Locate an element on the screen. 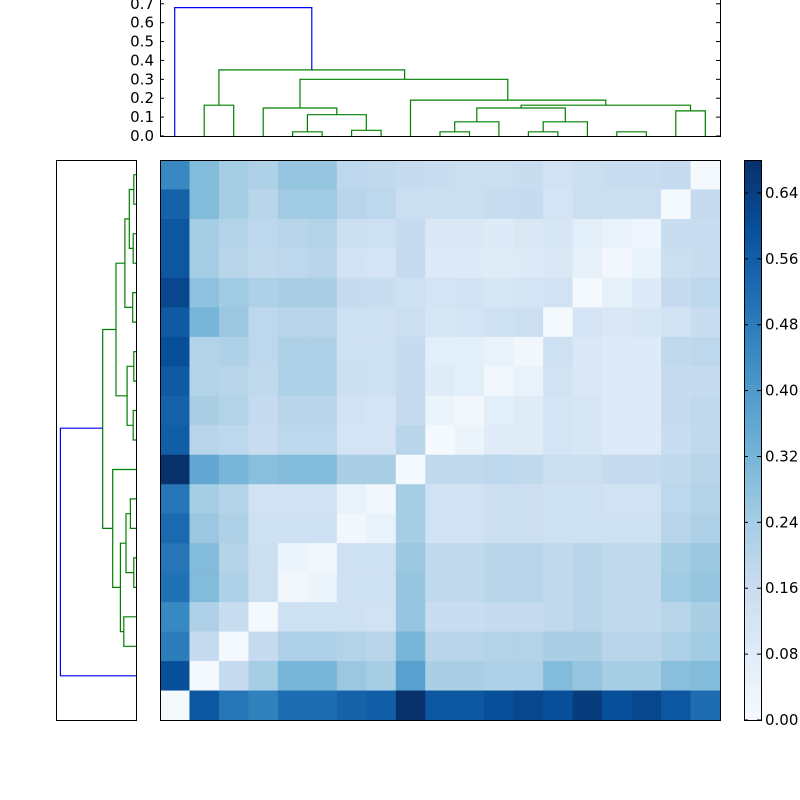 The width and height of the screenshot is (800, 800). left-dendrogram is located at coordinates (97, 425).